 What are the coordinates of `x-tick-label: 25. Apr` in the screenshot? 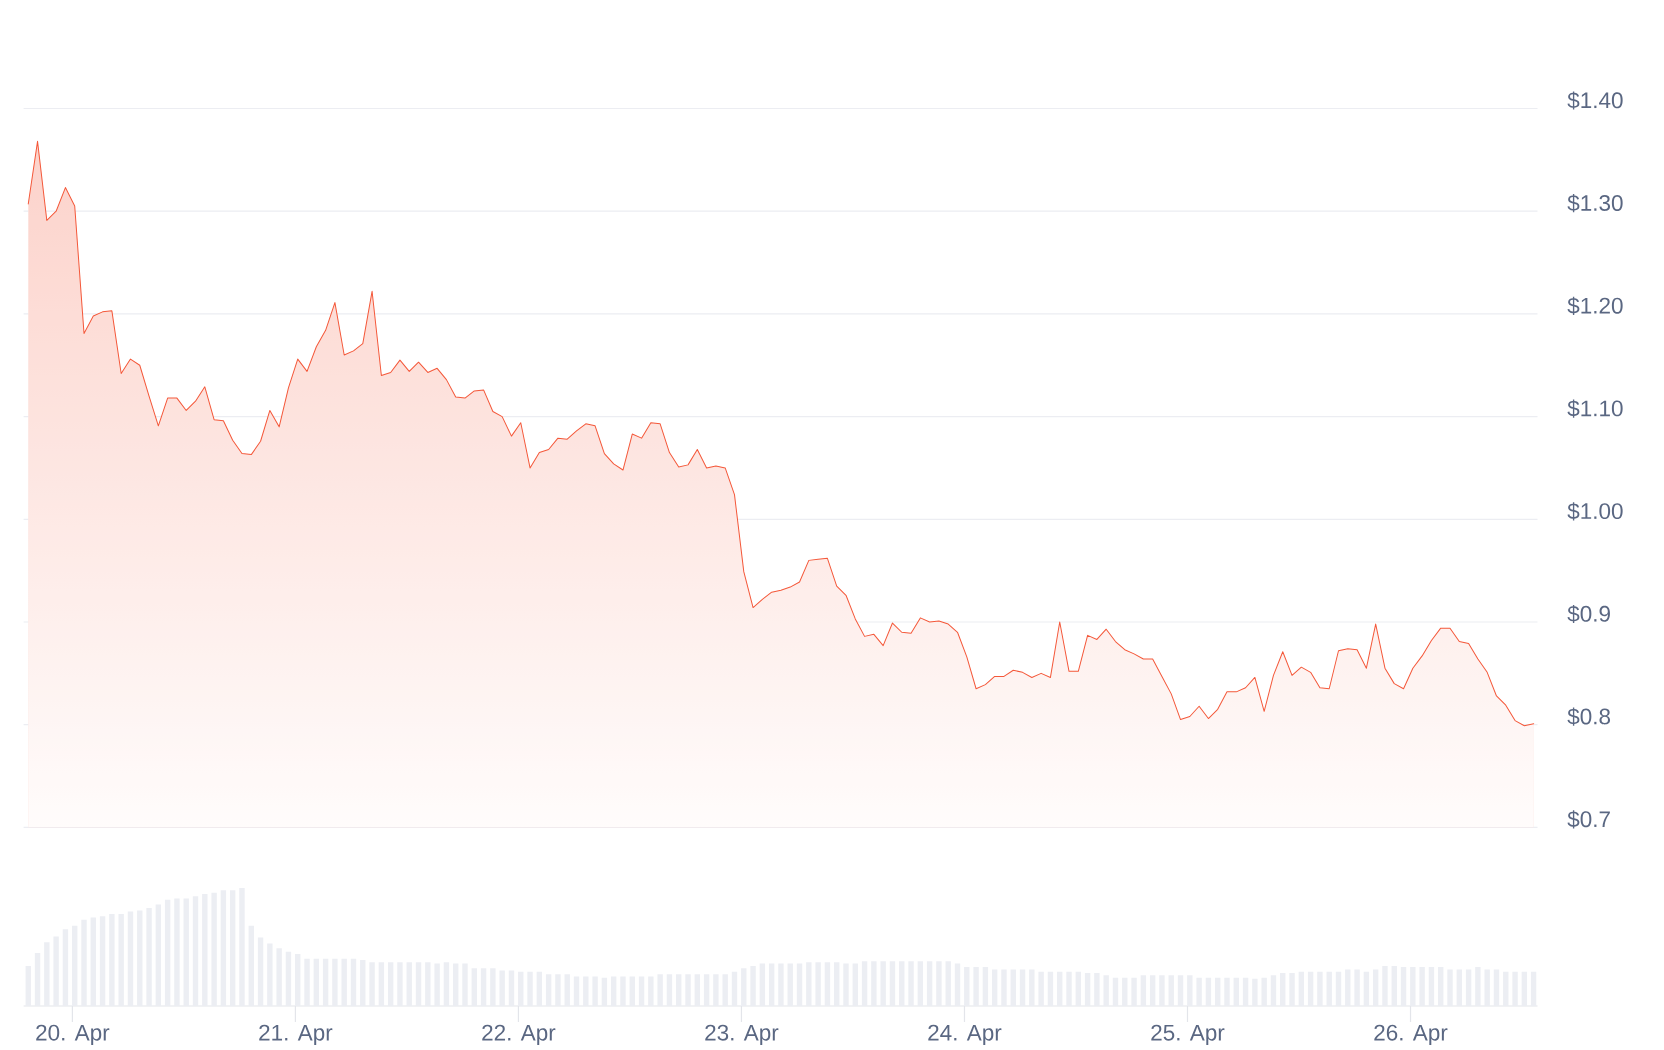 It's located at (1188, 1035).